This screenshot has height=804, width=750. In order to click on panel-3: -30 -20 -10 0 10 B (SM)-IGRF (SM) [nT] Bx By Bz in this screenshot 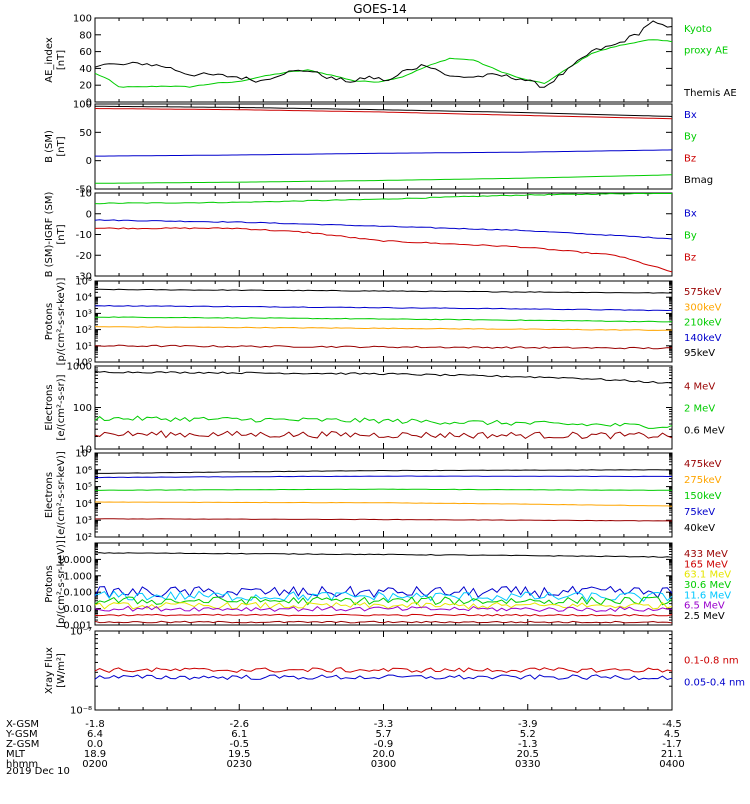, I will do `click(370, 236)`.